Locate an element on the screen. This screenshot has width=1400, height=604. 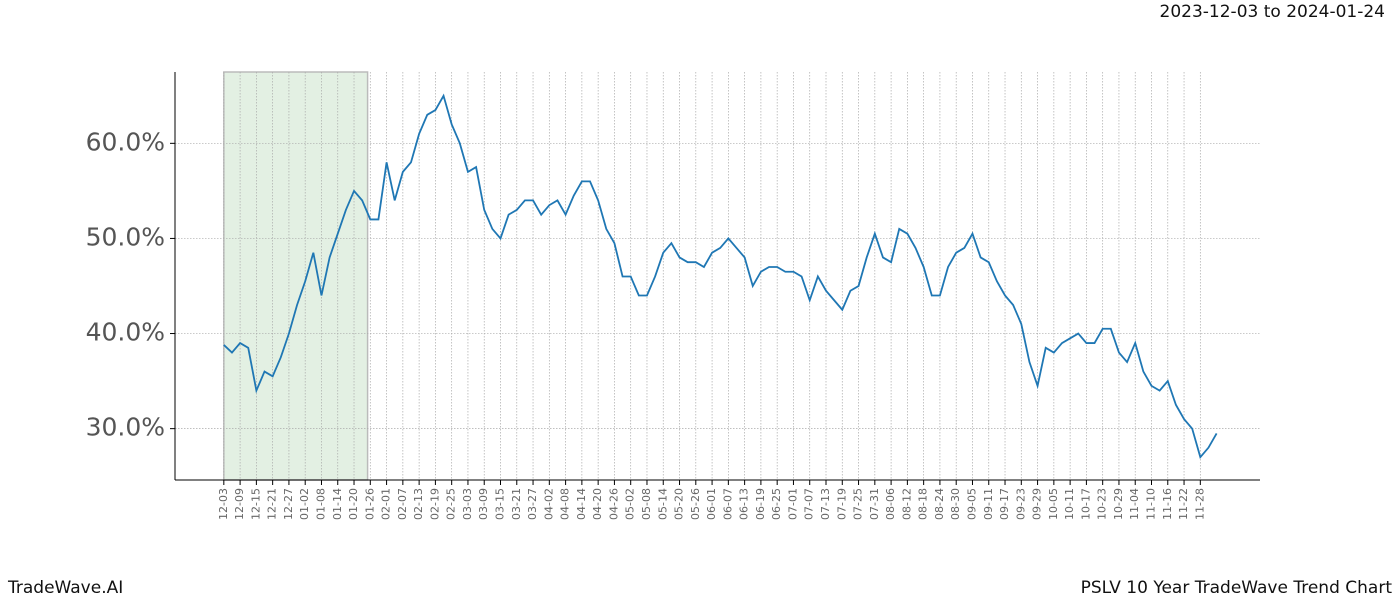
x-tick-label: 02-07 is located at coordinates (402, 504).